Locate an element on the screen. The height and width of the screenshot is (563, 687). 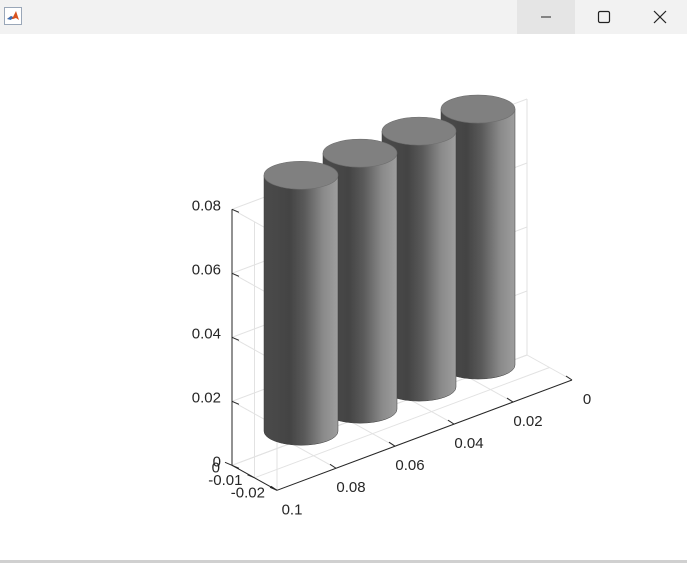
minimize-button is located at coordinates (546, 17).